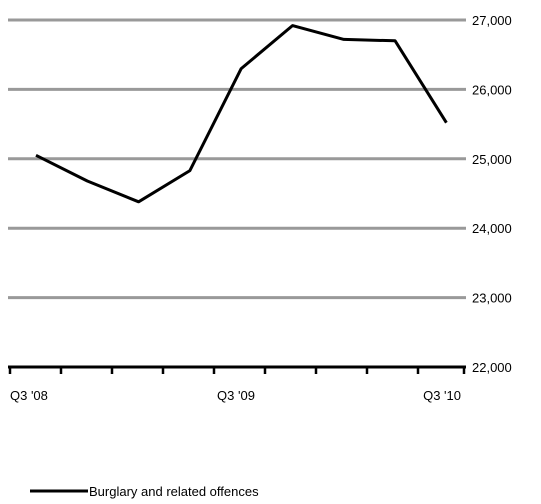  Describe the element at coordinates (492, 20) in the screenshot. I see `y-tick-label: 27,000` at that location.